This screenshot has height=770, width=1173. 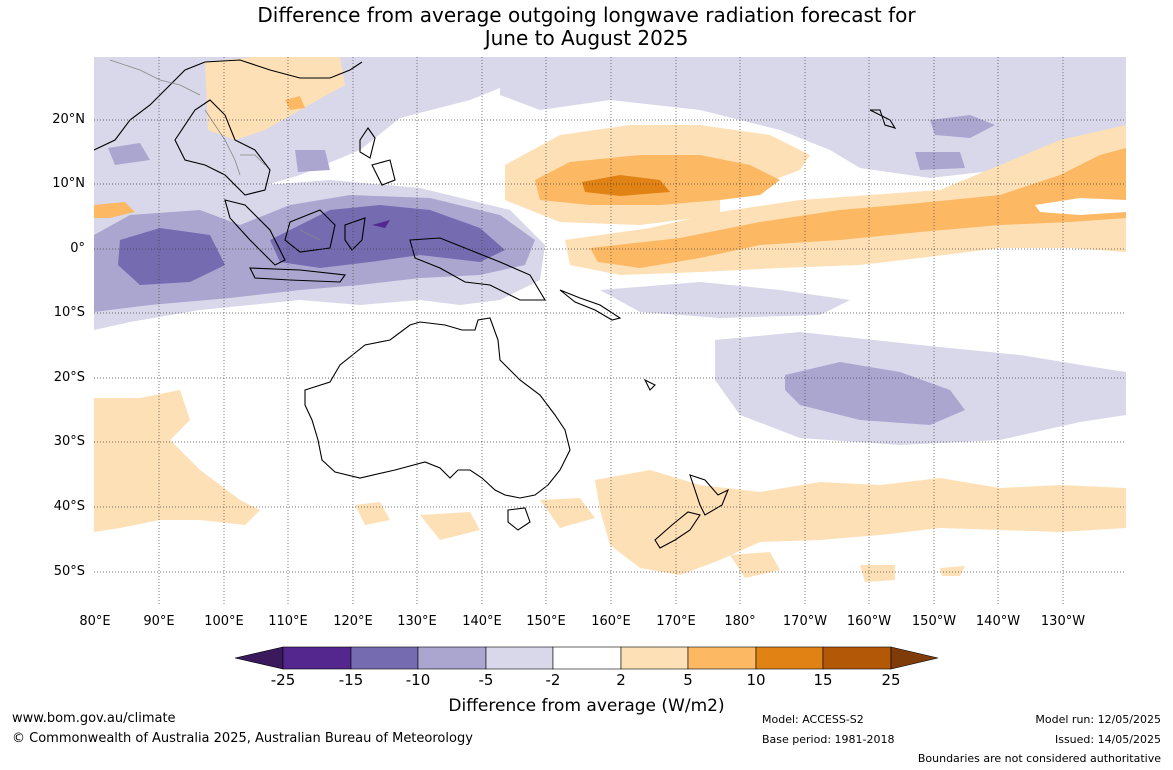 I want to click on colorbar-tick-label: 2, so click(x=621, y=680).